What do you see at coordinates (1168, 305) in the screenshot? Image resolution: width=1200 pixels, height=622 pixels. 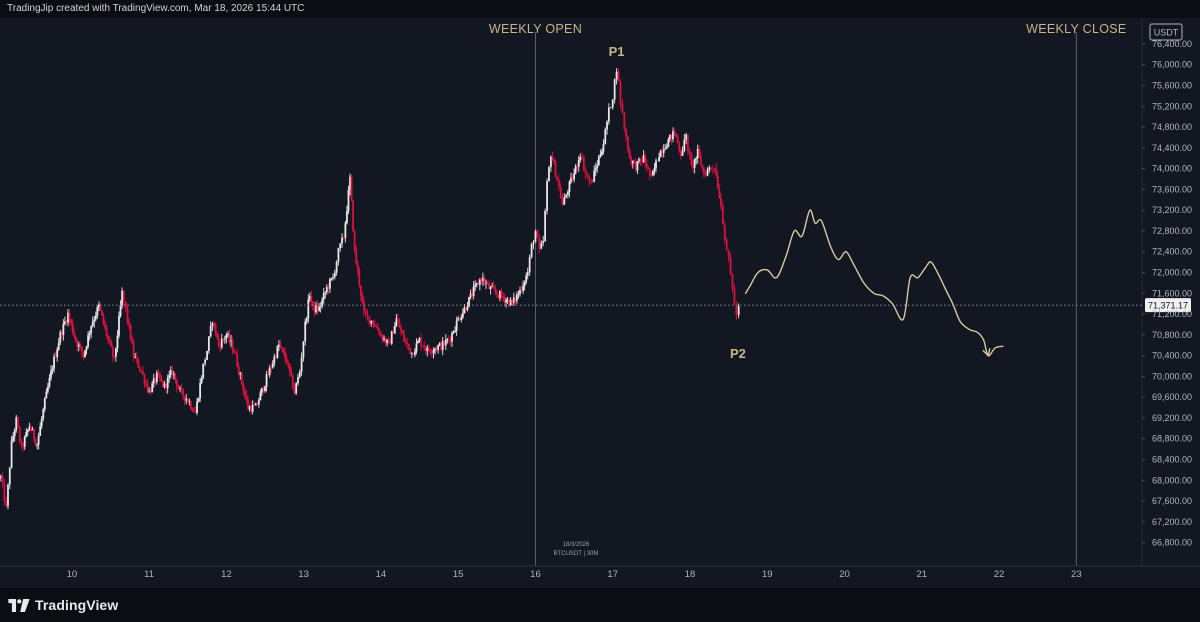 I see `current-price-label: 71,371.17` at bounding box center [1168, 305].